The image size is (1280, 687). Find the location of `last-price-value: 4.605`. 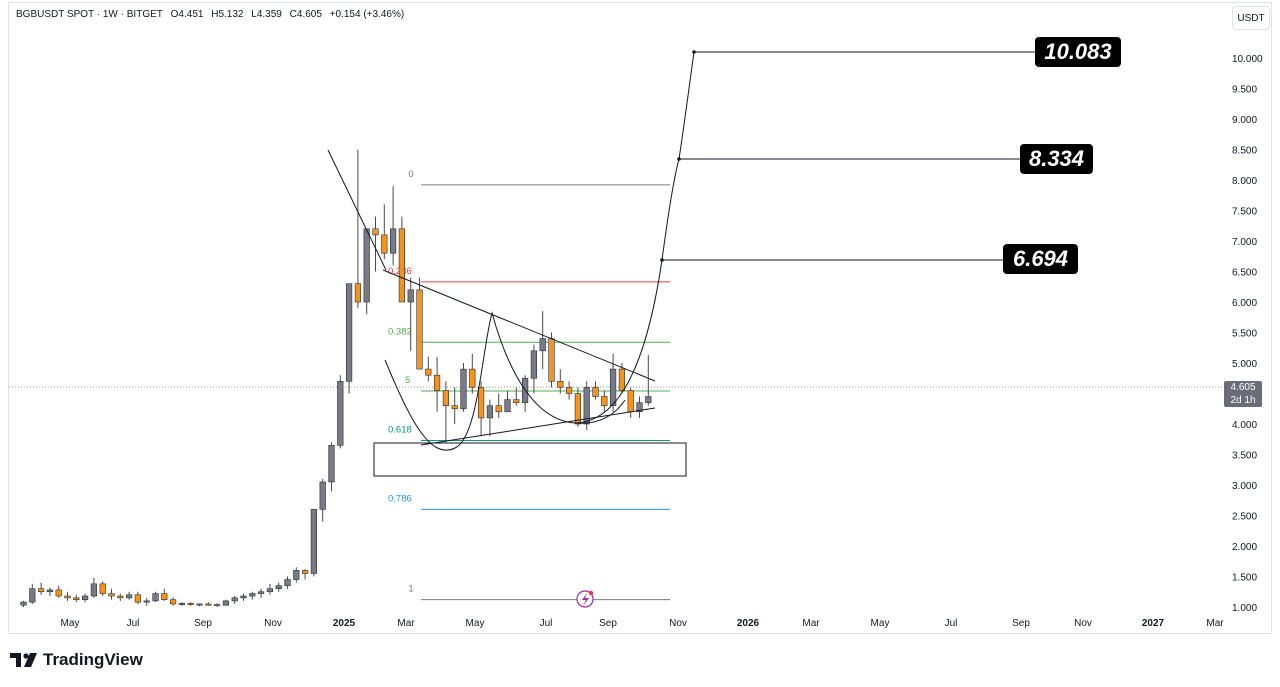

last-price-value: 4.605 is located at coordinates (1243, 387).